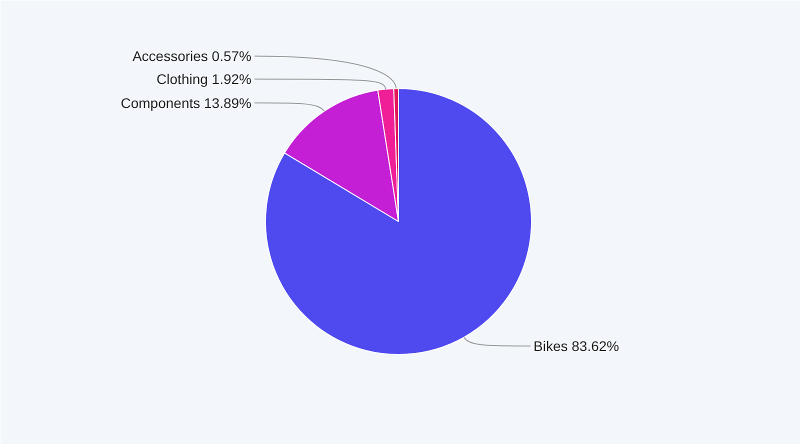  What do you see at coordinates (186, 102) in the screenshot?
I see `slice-label: Components 13.89%` at bounding box center [186, 102].